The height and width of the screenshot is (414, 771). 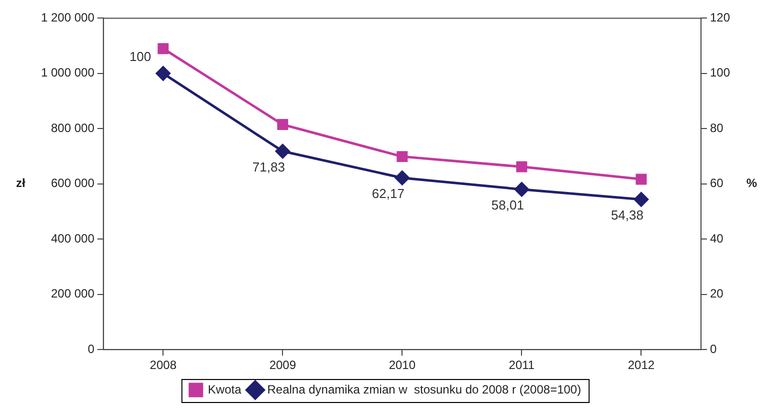 What do you see at coordinates (72, 238) in the screenshot?
I see `y-tick-label: 400 000` at bounding box center [72, 238].